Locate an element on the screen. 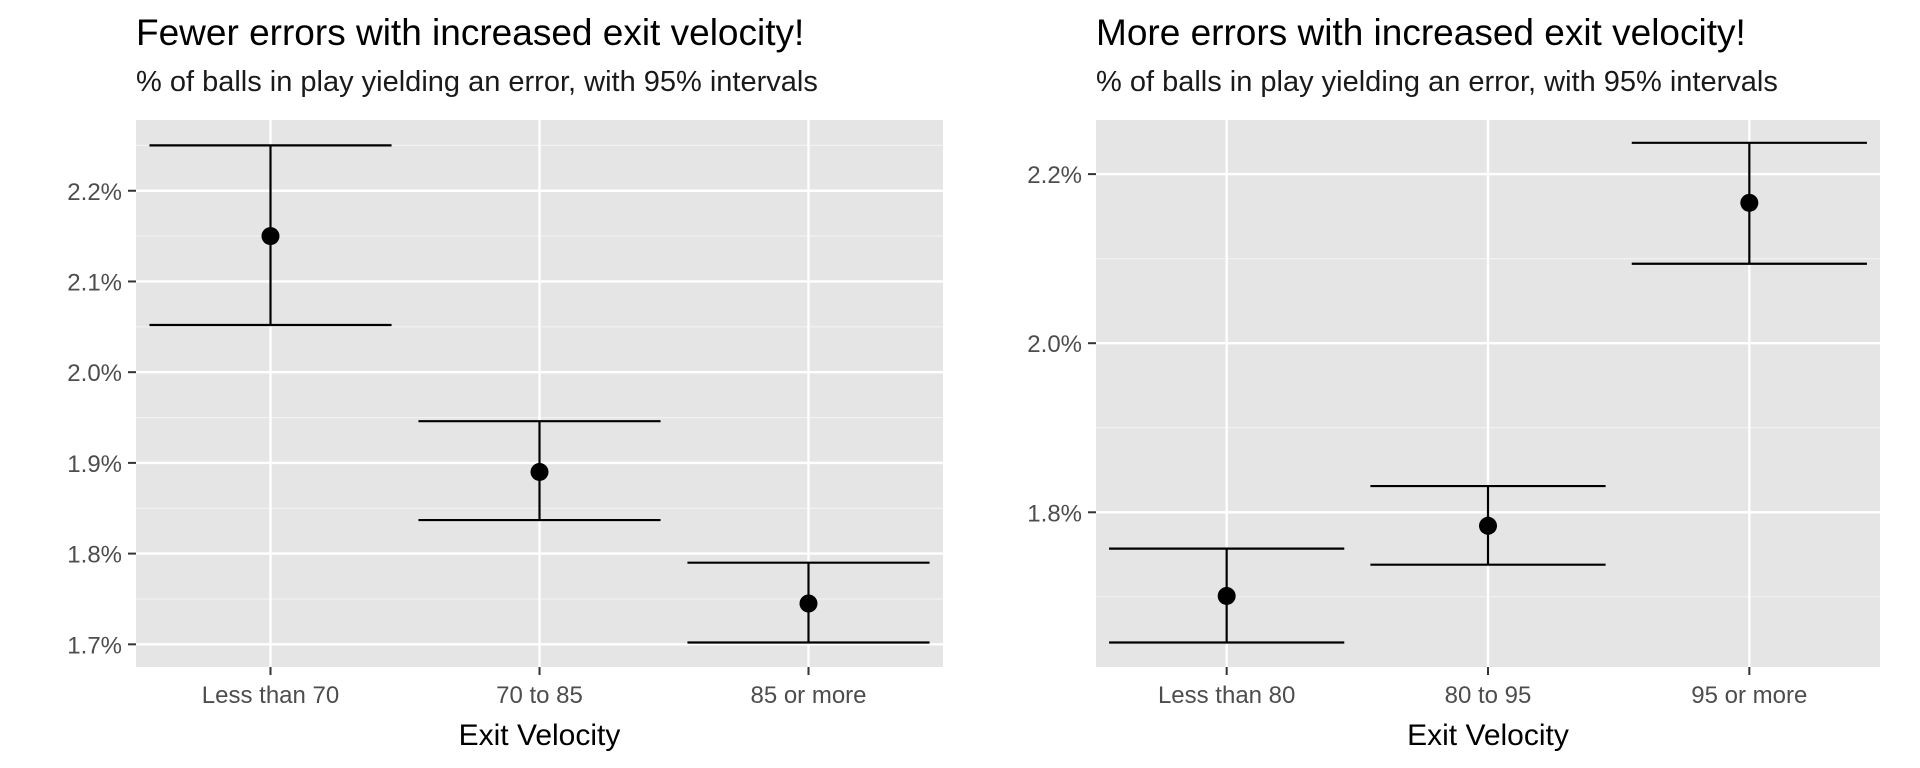 The image size is (1920, 768). x-tick-label: Less than 70 is located at coordinates (270, 695).